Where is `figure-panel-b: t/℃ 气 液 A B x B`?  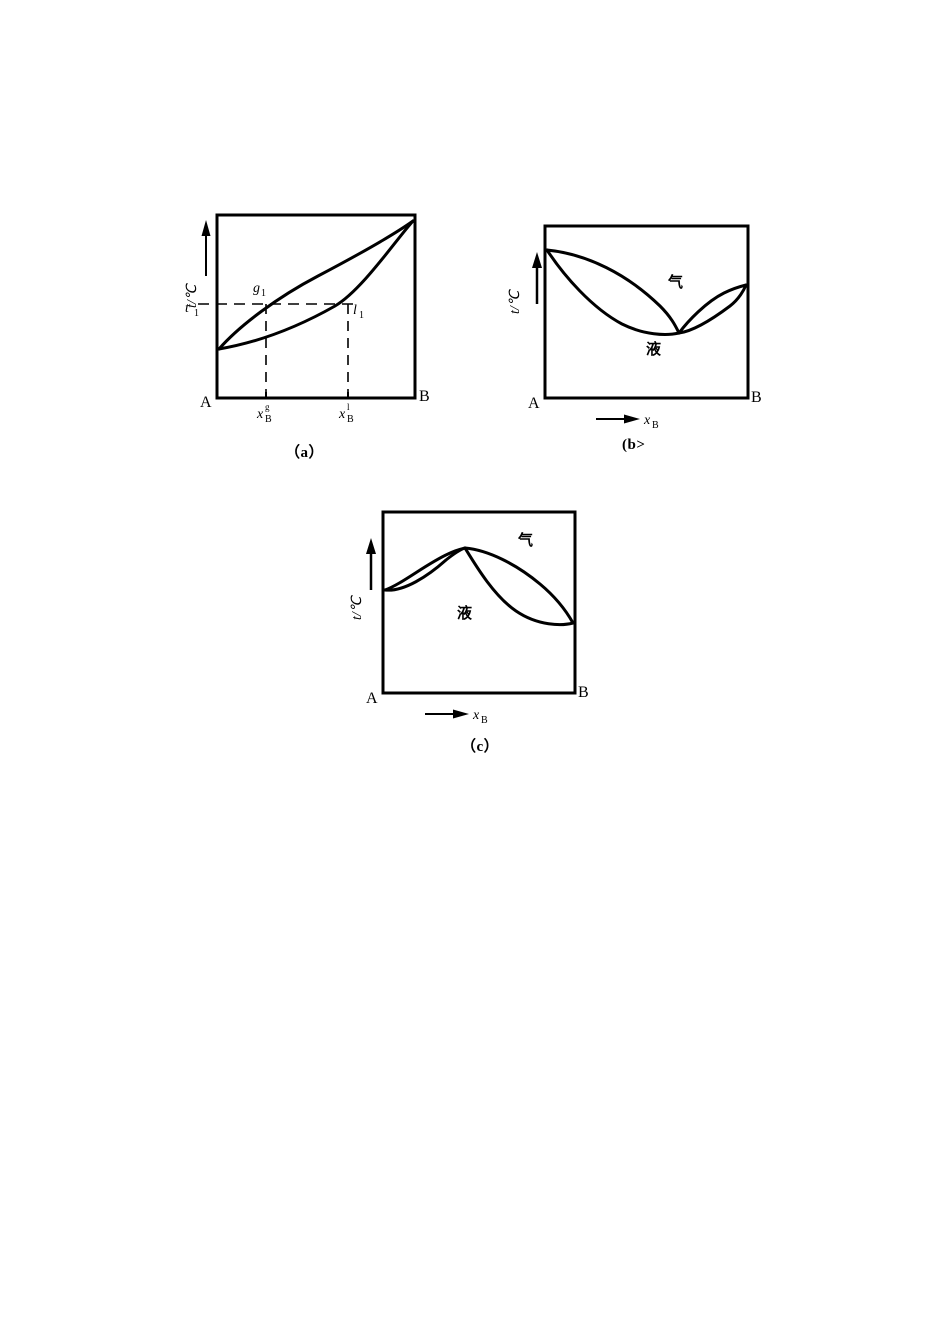
figure-panel-b: t/℃ 气 液 A B x B is located at coordinates (642, 336).